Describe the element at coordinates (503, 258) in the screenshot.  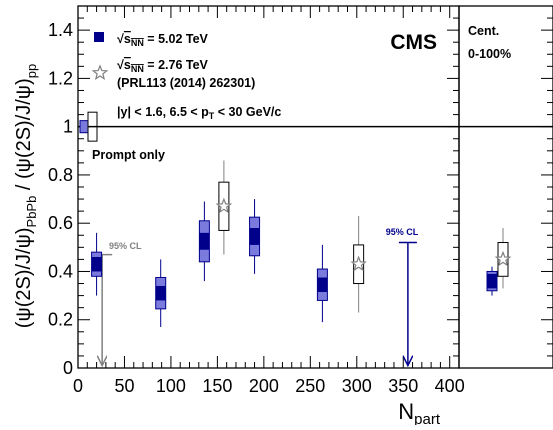
I see `integrated-276tev-marker` at that location.